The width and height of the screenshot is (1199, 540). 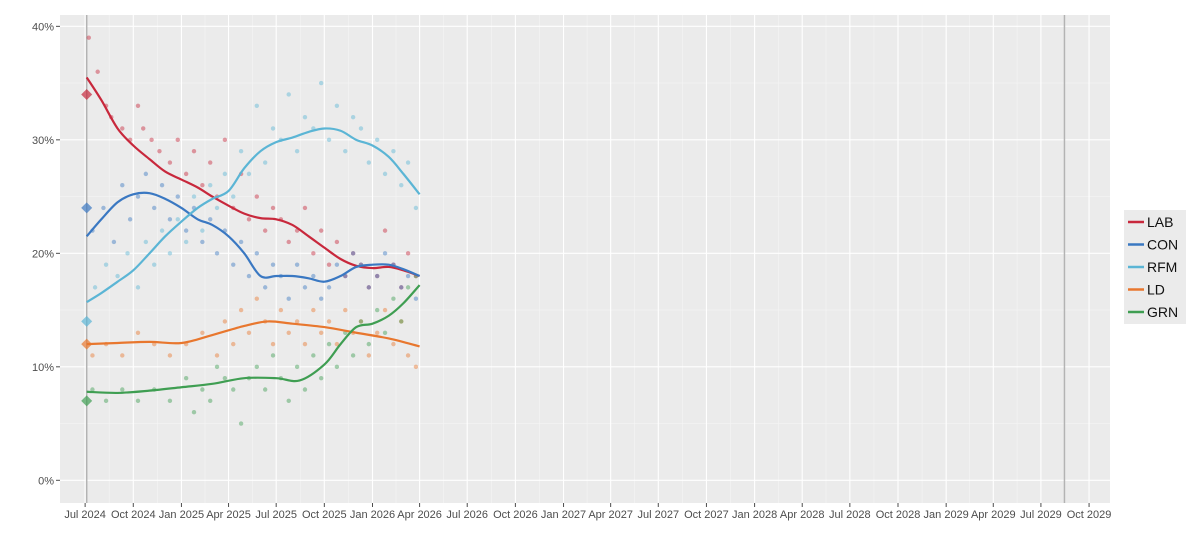 I want to click on x-tick-label: Jan 2029, so click(x=946, y=515).